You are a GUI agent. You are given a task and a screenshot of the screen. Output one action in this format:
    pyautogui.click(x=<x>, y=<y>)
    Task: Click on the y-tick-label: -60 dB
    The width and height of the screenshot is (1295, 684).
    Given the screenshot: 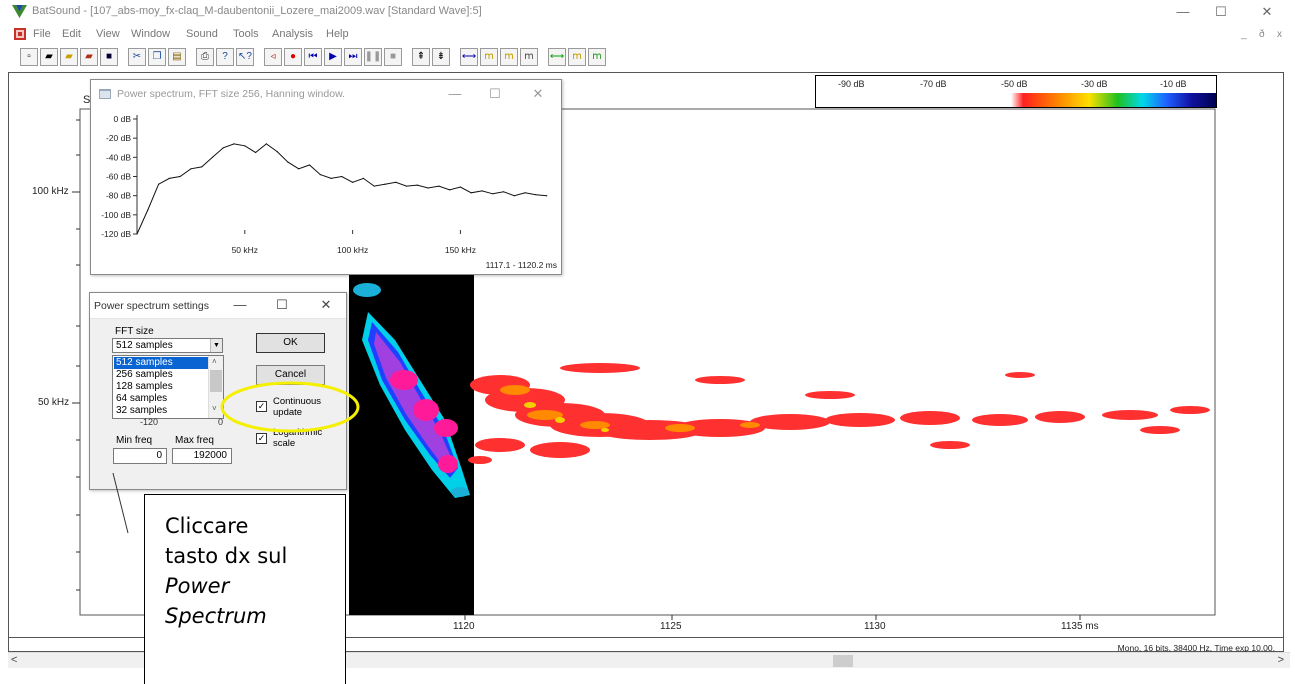 What is the action you would take?
    pyautogui.click(x=118, y=177)
    